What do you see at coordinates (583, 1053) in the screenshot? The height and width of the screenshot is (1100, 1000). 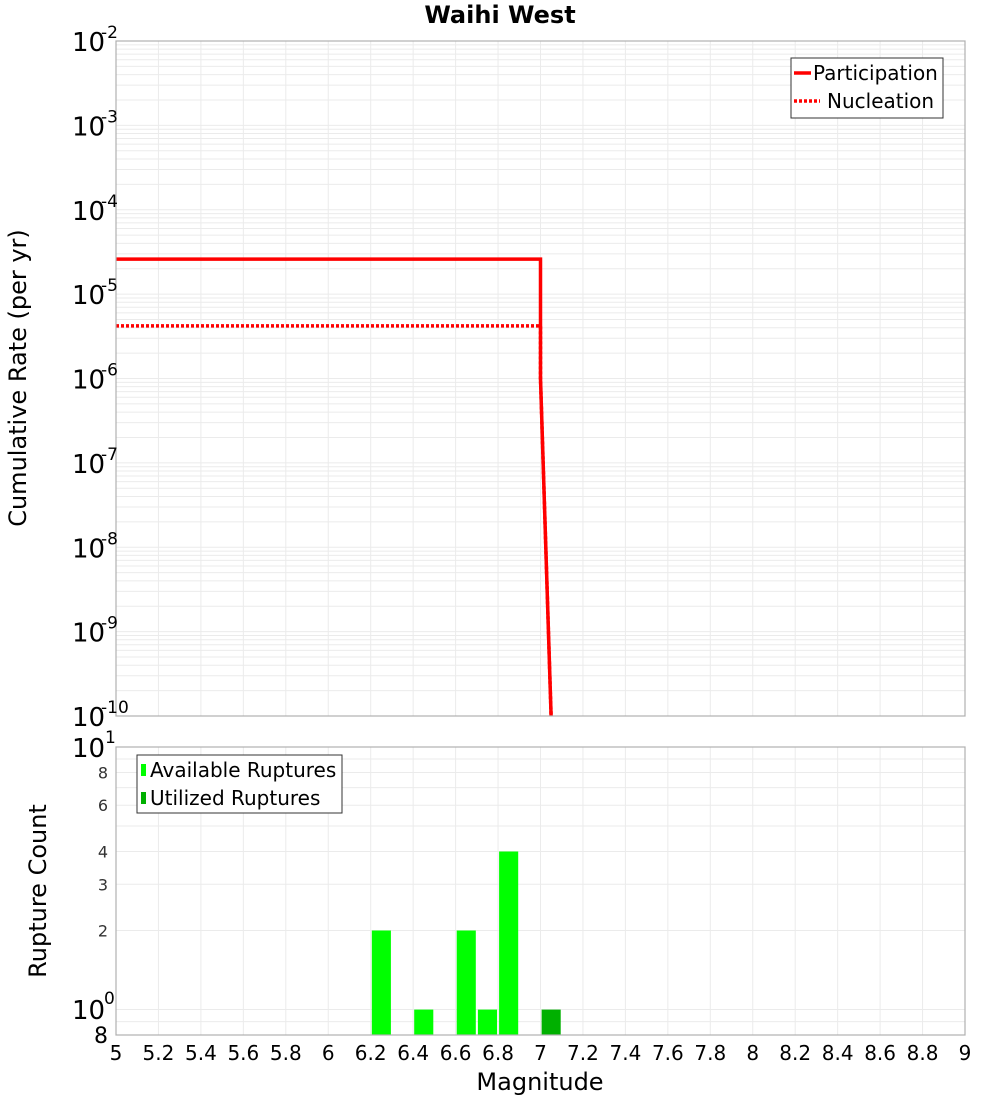 I see `x-tick-label: 7.2` at bounding box center [583, 1053].